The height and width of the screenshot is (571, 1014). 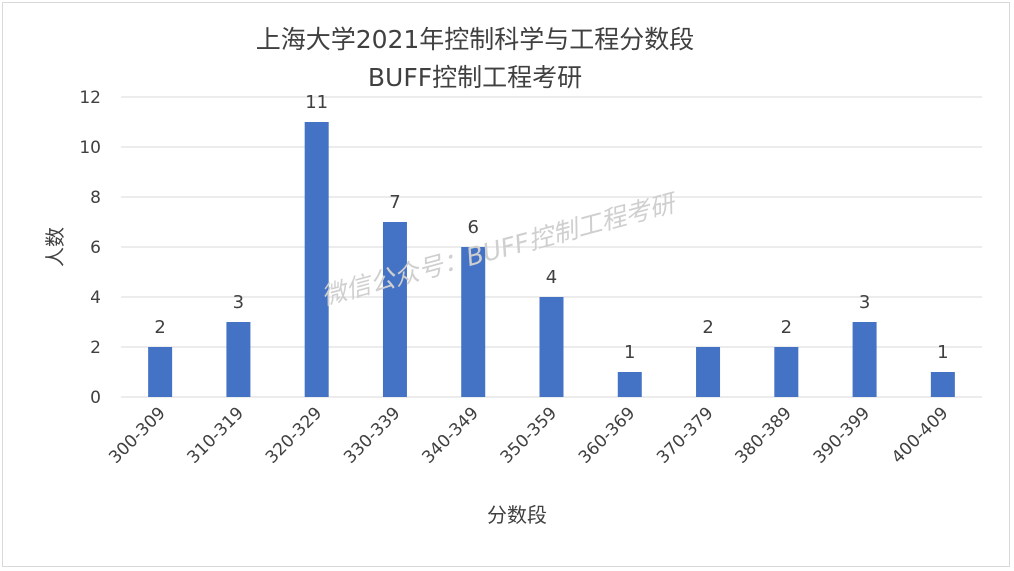 What do you see at coordinates (394, 202) in the screenshot?
I see `data-label: 7` at bounding box center [394, 202].